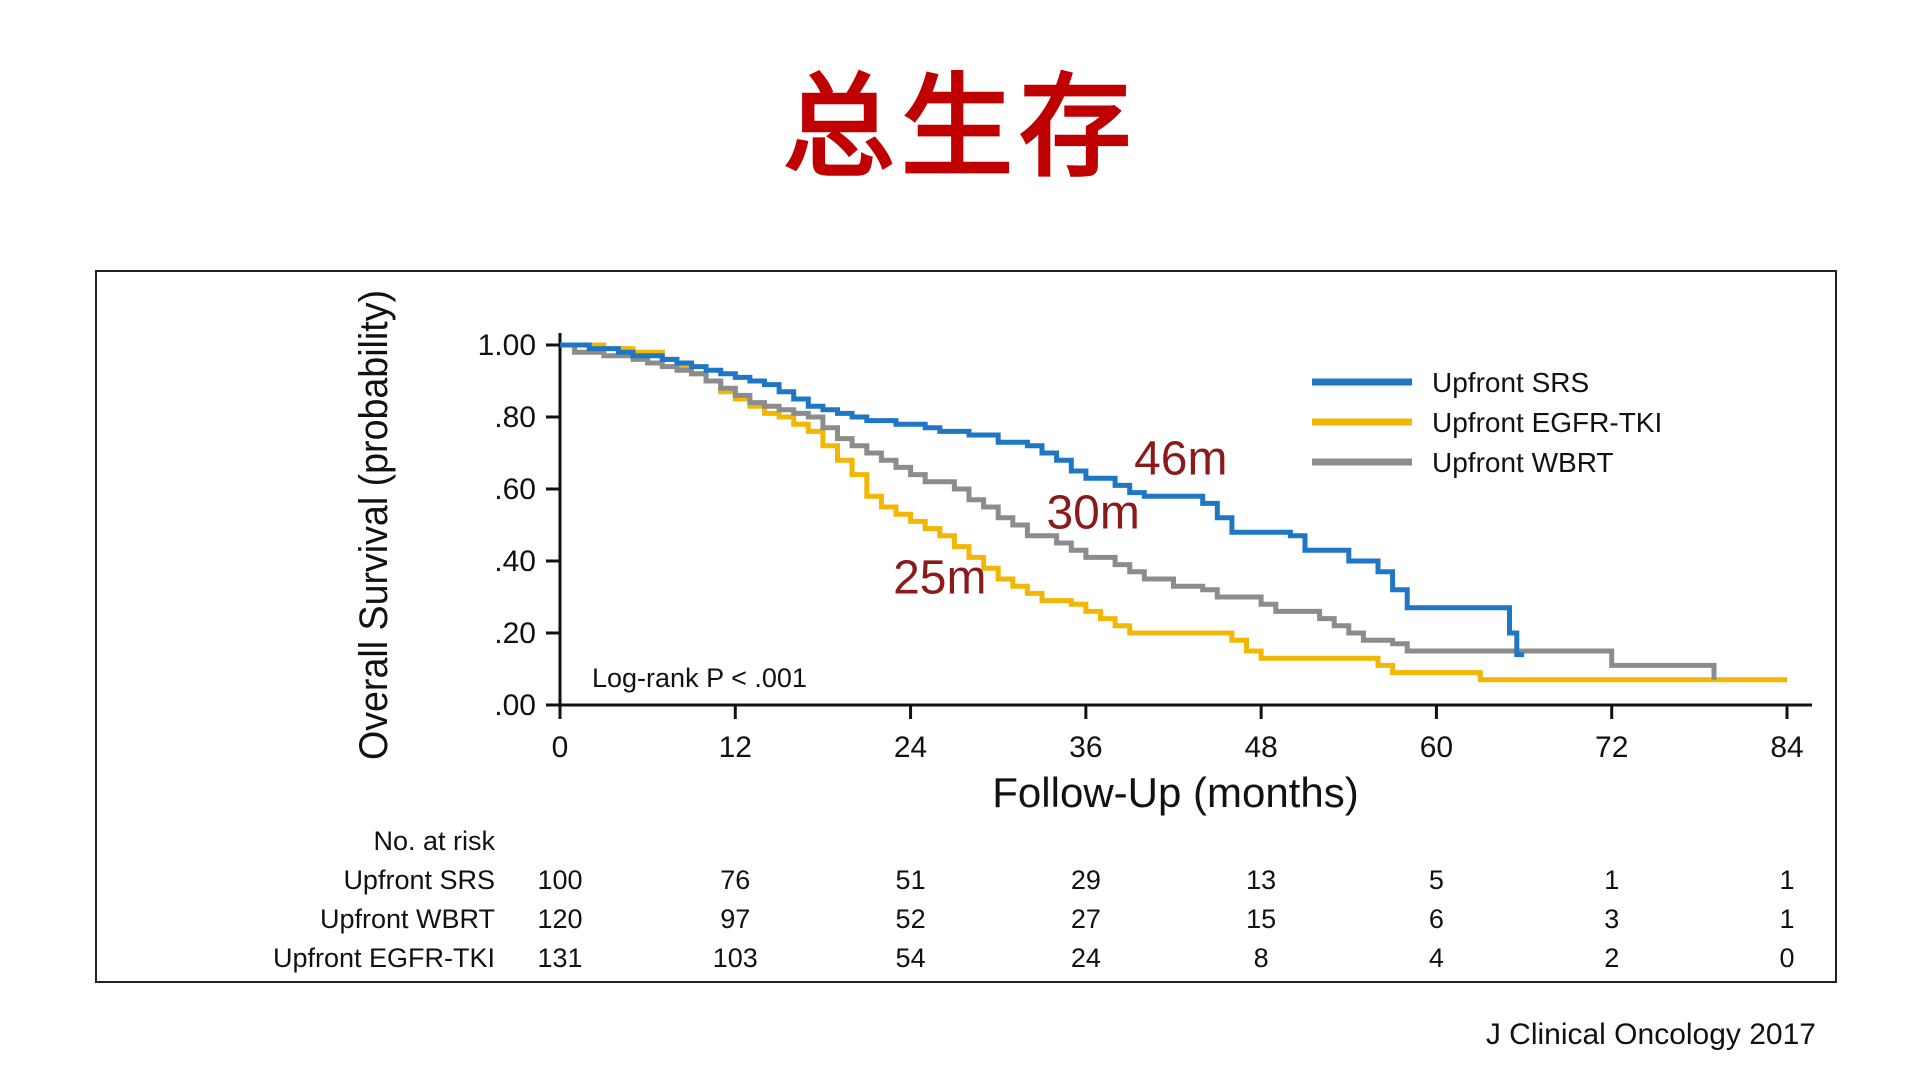 The width and height of the screenshot is (1920, 1080). What do you see at coordinates (1436, 919) in the screenshot?
I see `risk-table-cell: 6` at bounding box center [1436, 919].